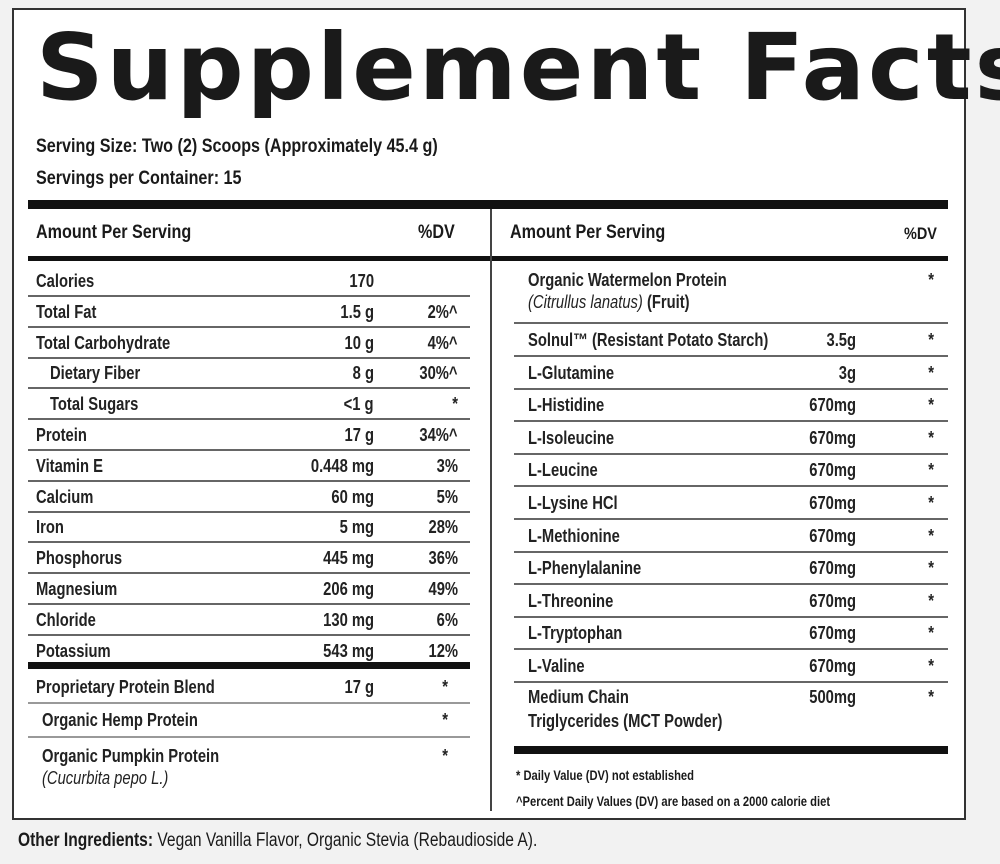 This screenshot has height=864, width=1000. I want to click on divider-thick, so click(488, 204).